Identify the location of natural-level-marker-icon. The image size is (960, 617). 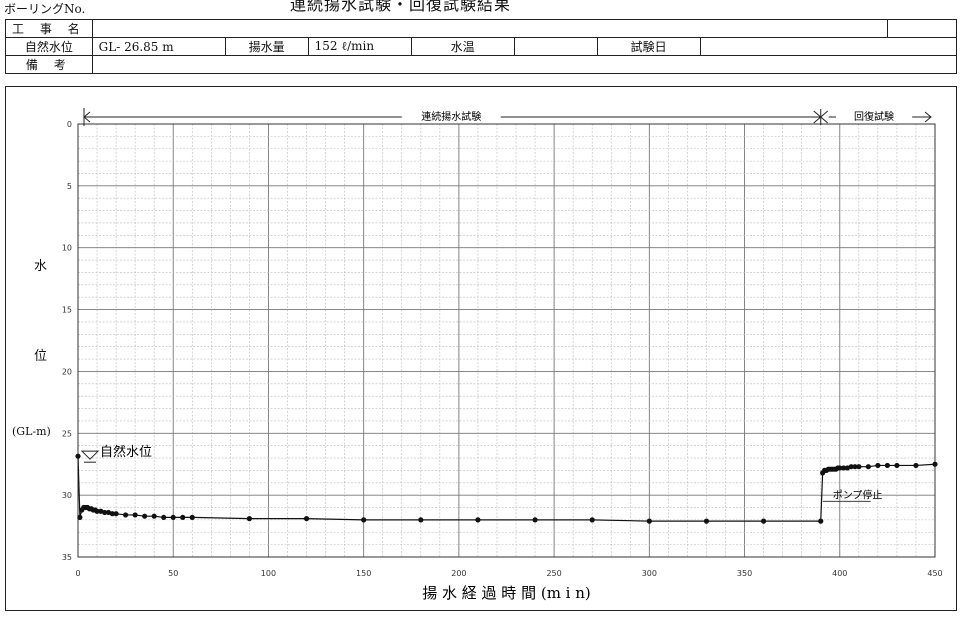
(90, 455).